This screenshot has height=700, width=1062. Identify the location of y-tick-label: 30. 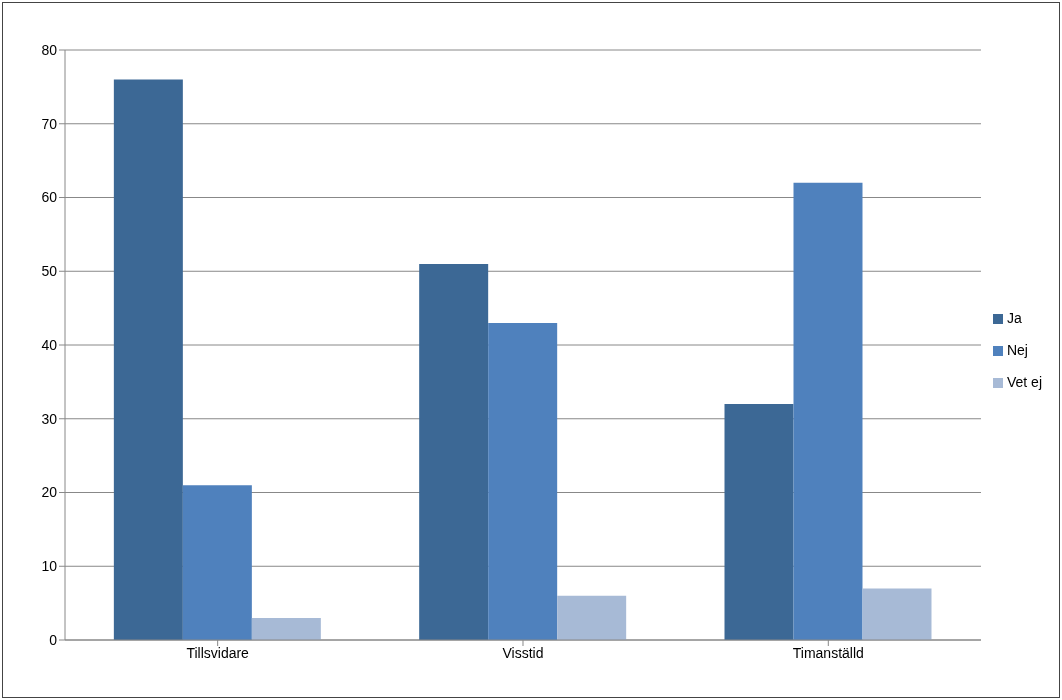
(49, 418).